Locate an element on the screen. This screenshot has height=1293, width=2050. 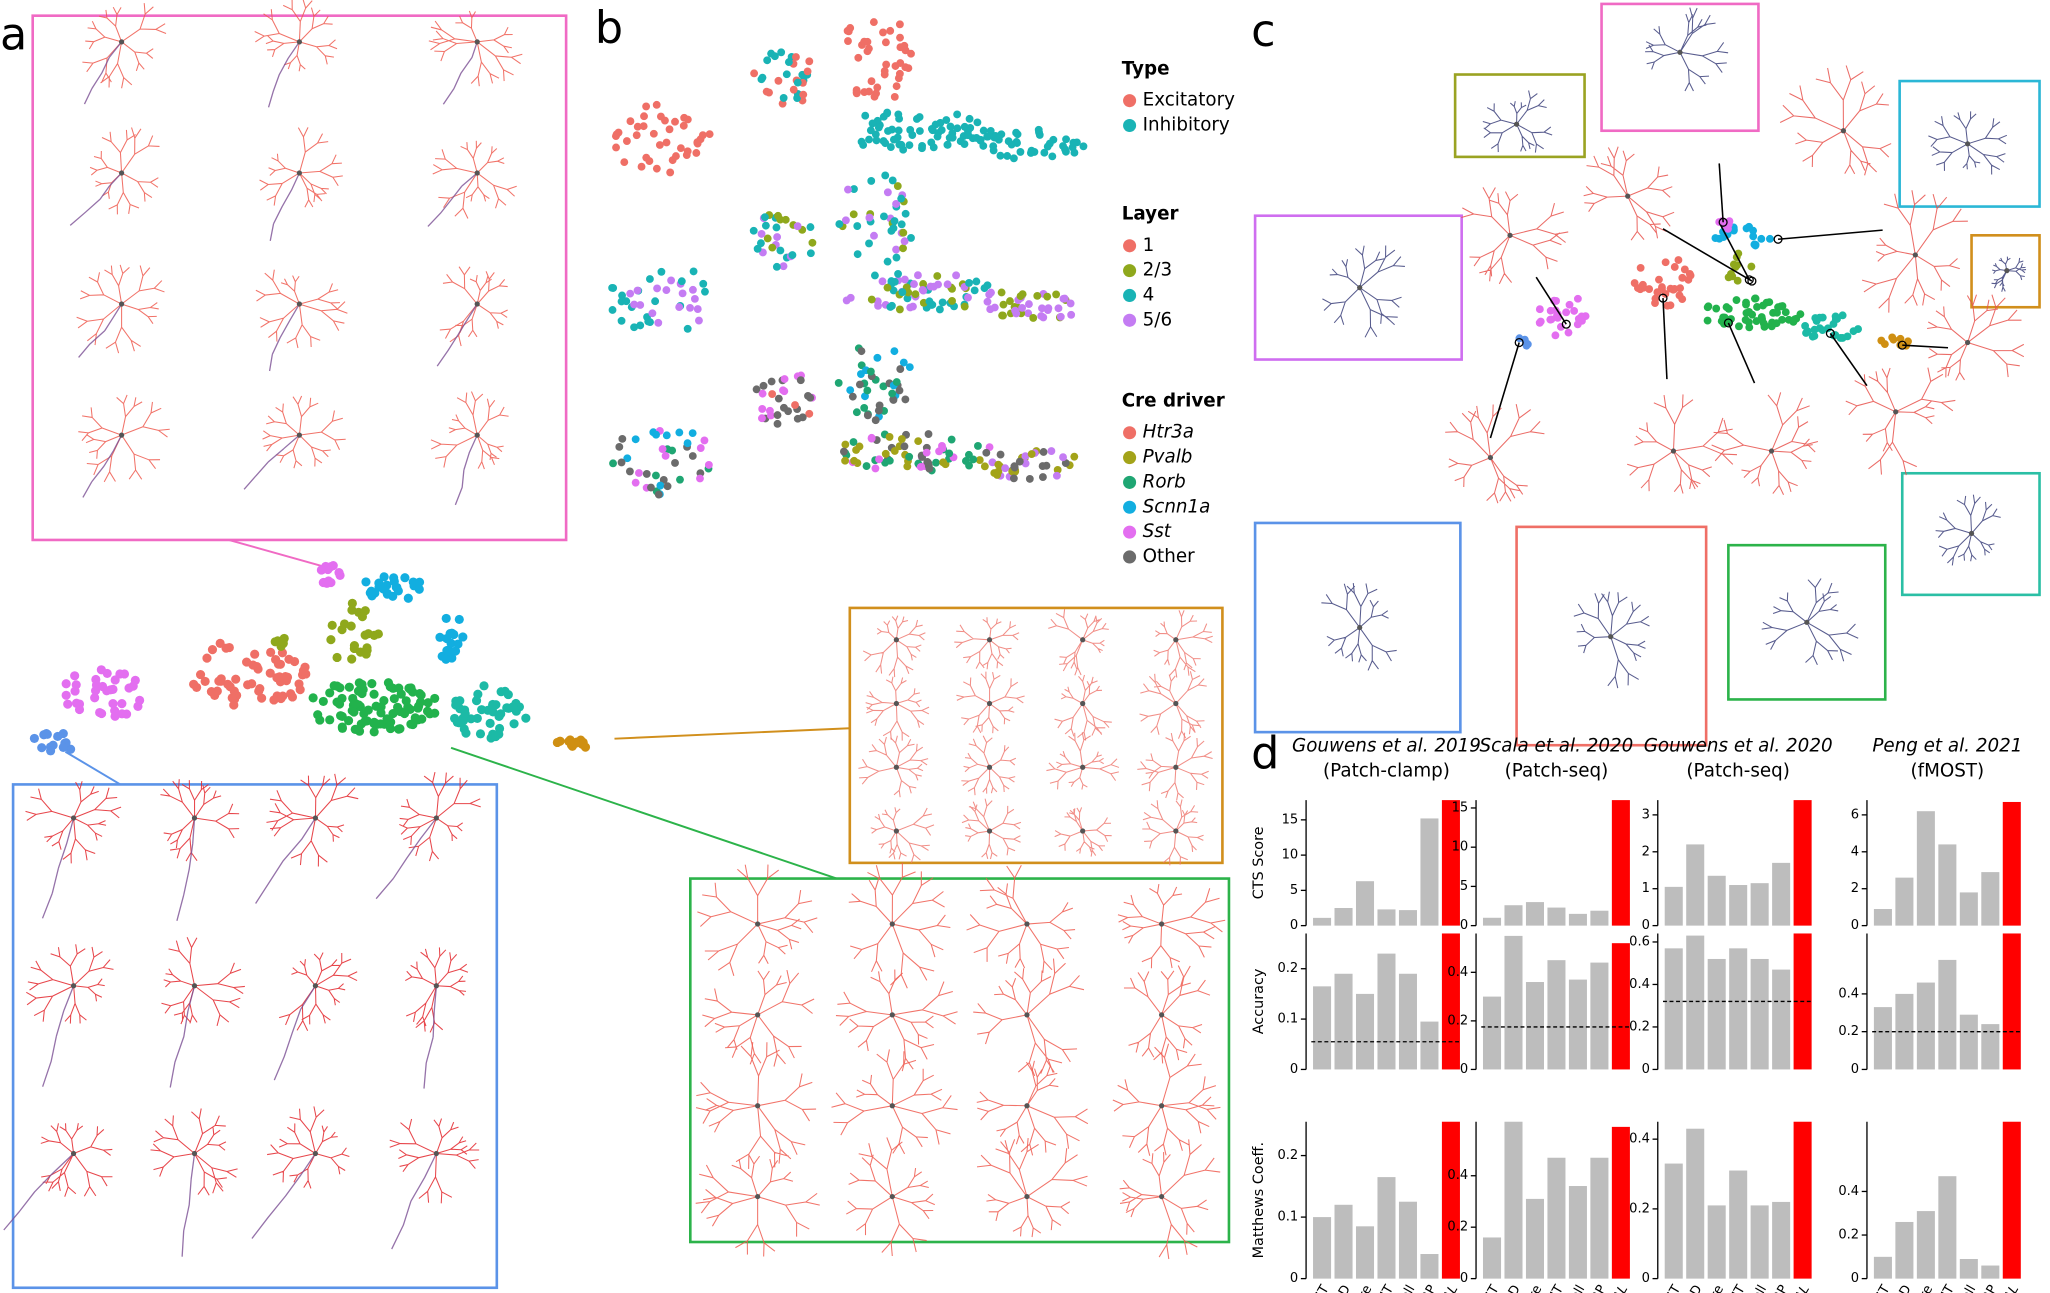
pointer is located at coordinates (1925, 346).